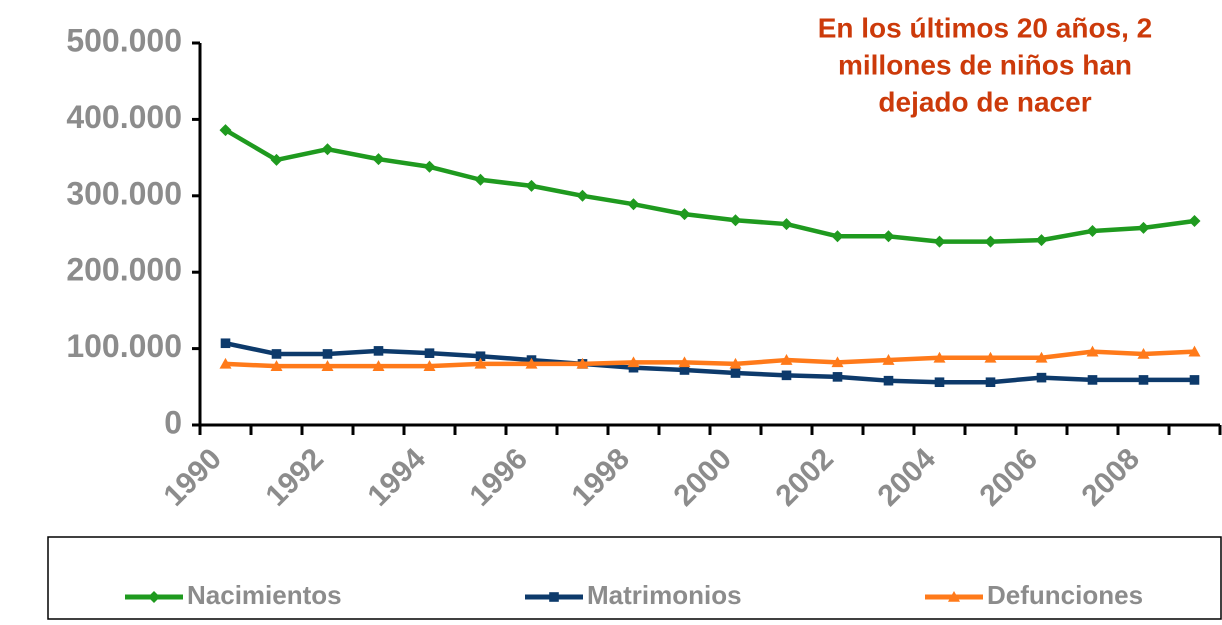 Image resolution: width=1222 pixels, height=625 pixels. Describe the element at coordinates (985, 27) in the screenshot. I see `annotation: En los últimos 20 años, 2` at that location.